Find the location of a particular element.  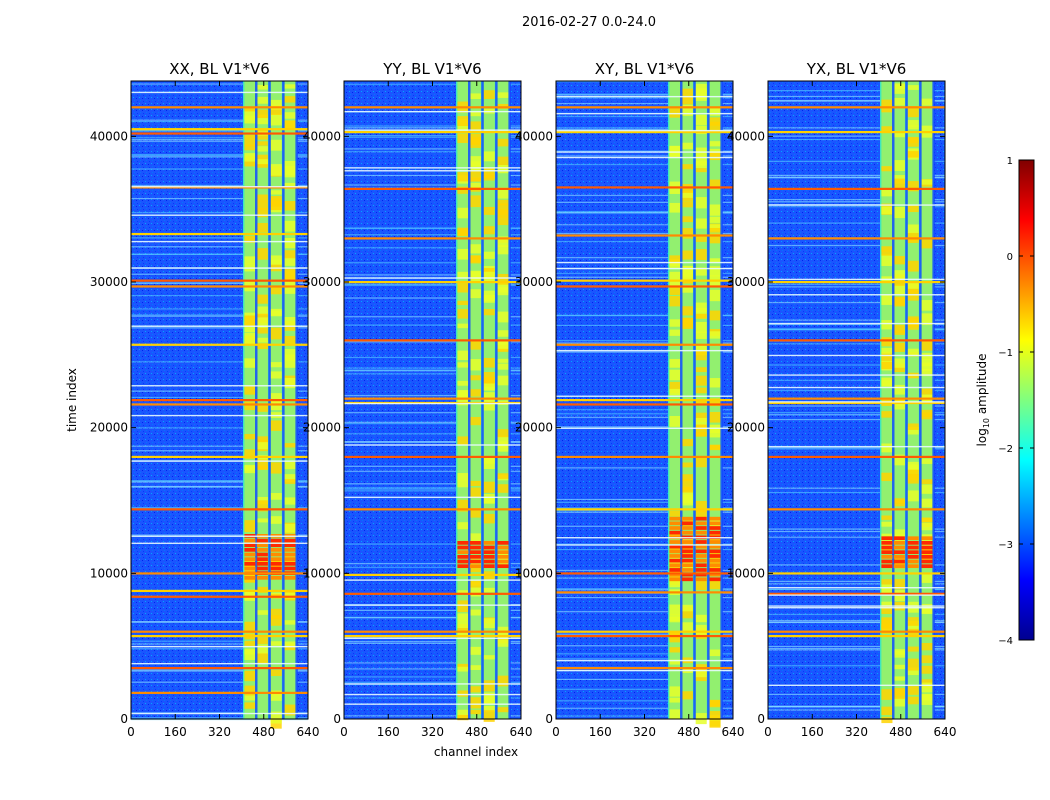

sub-band is located at coordinates (913, 400).